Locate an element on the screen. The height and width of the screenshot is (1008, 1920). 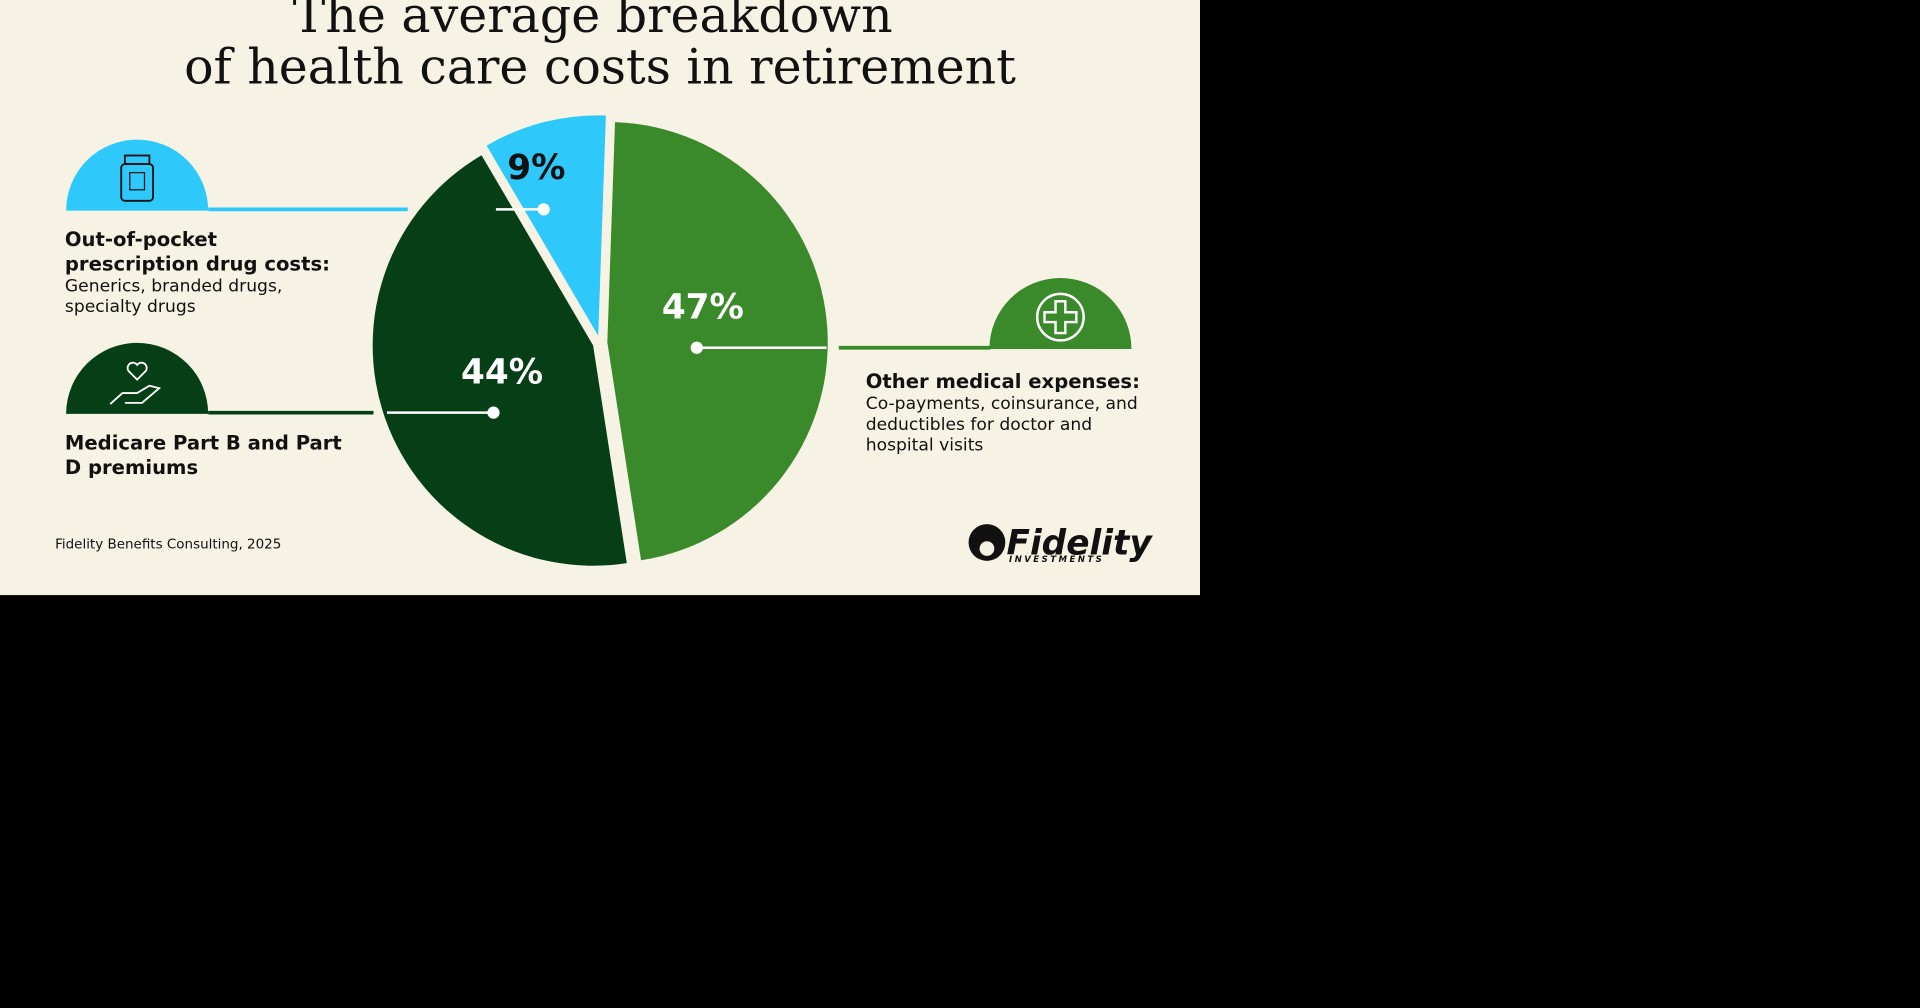
logo: Fidelity INVESTMENTS is located at coordinates (1061, 544).